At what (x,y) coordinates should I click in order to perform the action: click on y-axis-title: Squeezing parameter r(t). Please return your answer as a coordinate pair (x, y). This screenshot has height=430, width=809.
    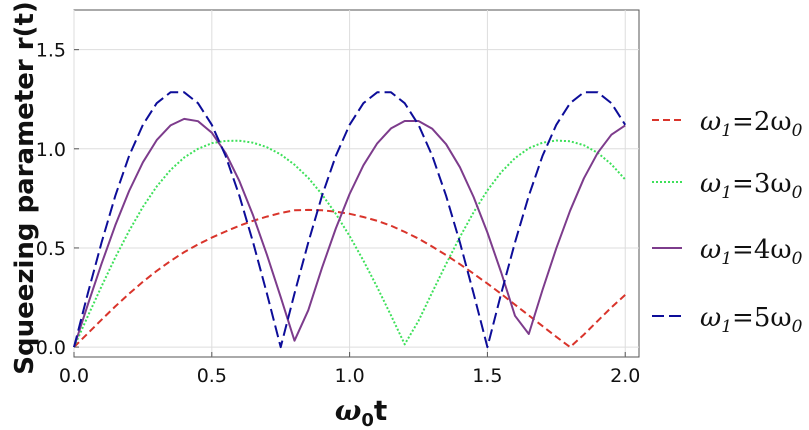
    Looking at the image, I should click on (25, 188).